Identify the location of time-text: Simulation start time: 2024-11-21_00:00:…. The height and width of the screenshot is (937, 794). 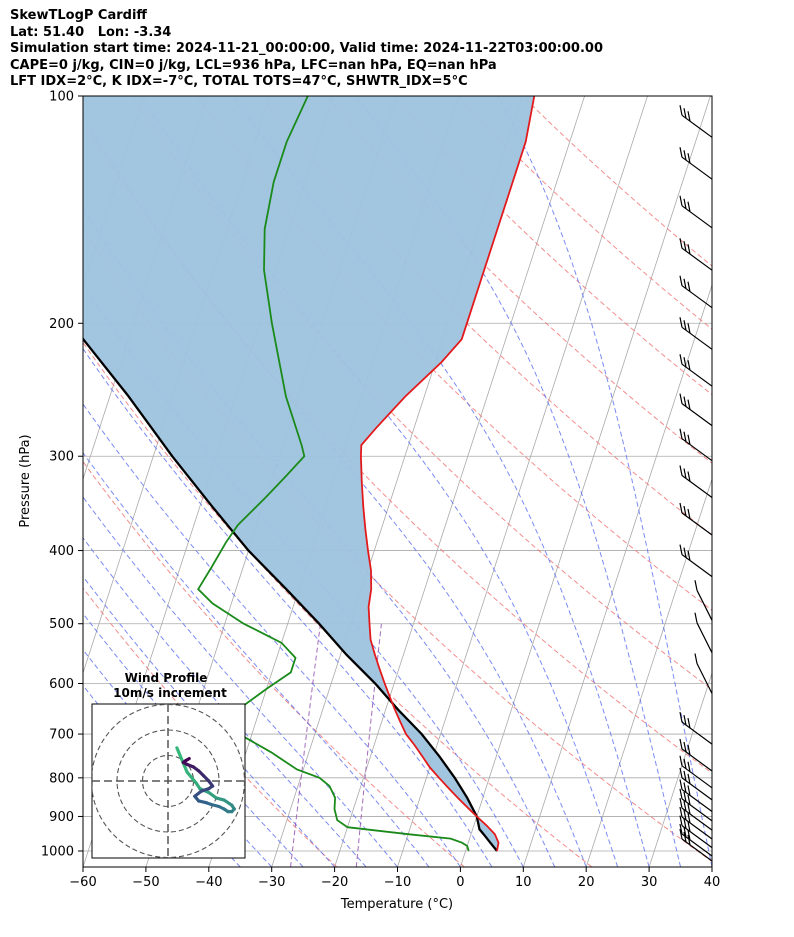
(306, 48).